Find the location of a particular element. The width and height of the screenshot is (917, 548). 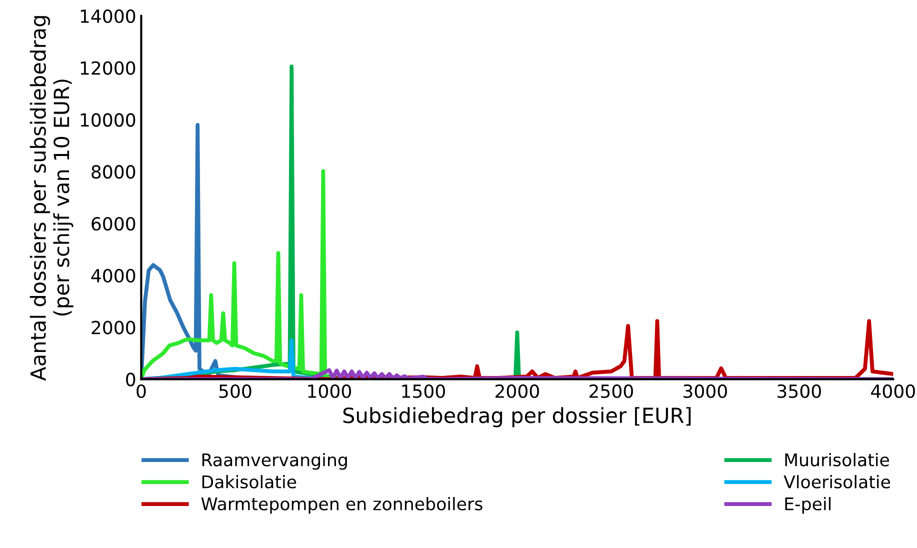

x-tick-label: 4000 is located at coordinates (893, 391).